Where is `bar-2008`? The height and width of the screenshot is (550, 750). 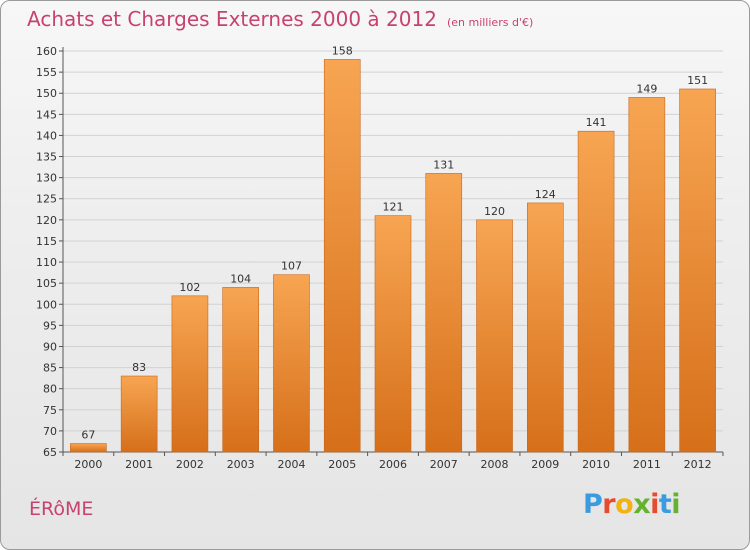
bar-2008 is located at coordinates (494, 336).